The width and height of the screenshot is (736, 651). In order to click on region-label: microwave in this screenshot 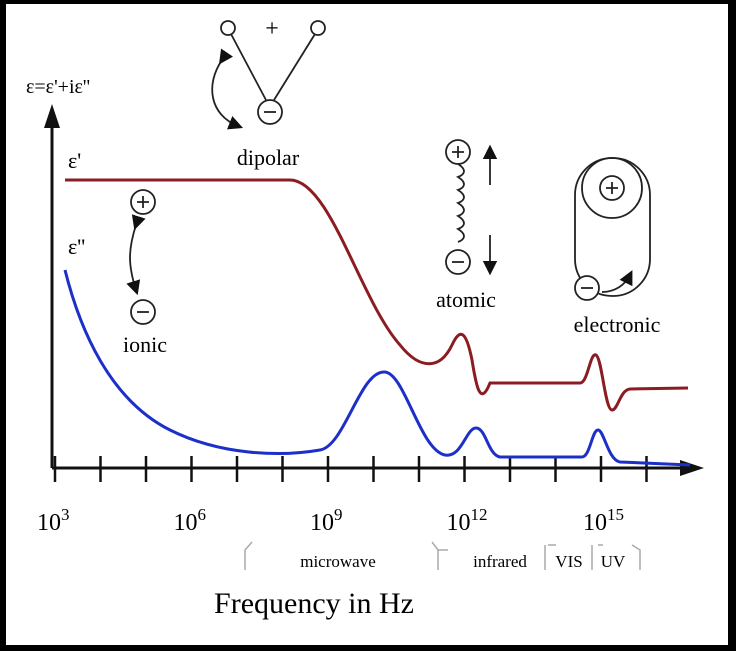, I will do `click(338, 561)`.